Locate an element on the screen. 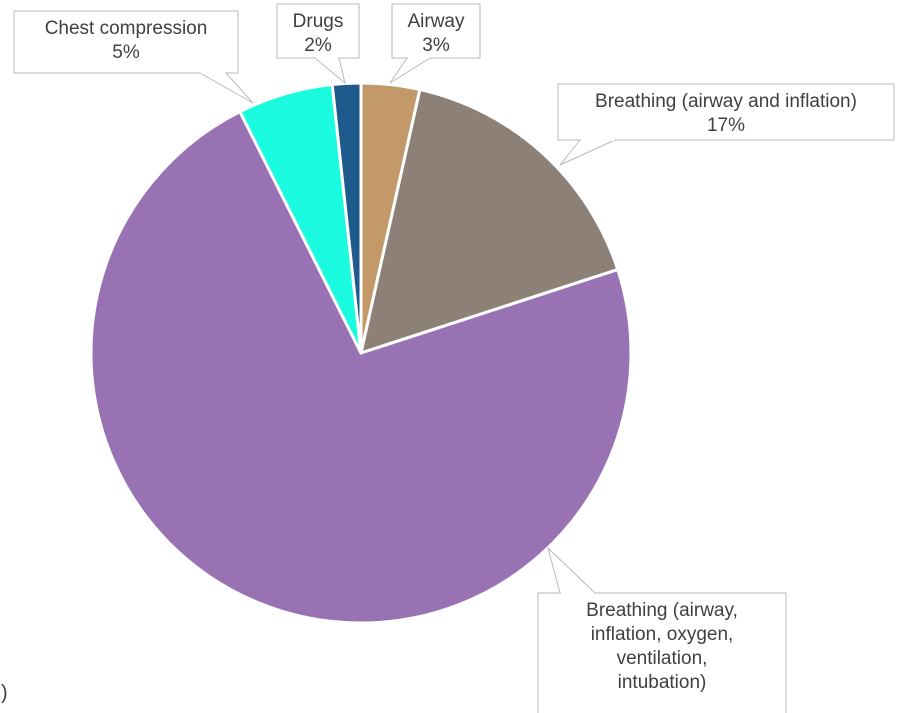 This screenshot has width=897, height=713. callout-0: Airway 3% is located at coordinates (435, 43).